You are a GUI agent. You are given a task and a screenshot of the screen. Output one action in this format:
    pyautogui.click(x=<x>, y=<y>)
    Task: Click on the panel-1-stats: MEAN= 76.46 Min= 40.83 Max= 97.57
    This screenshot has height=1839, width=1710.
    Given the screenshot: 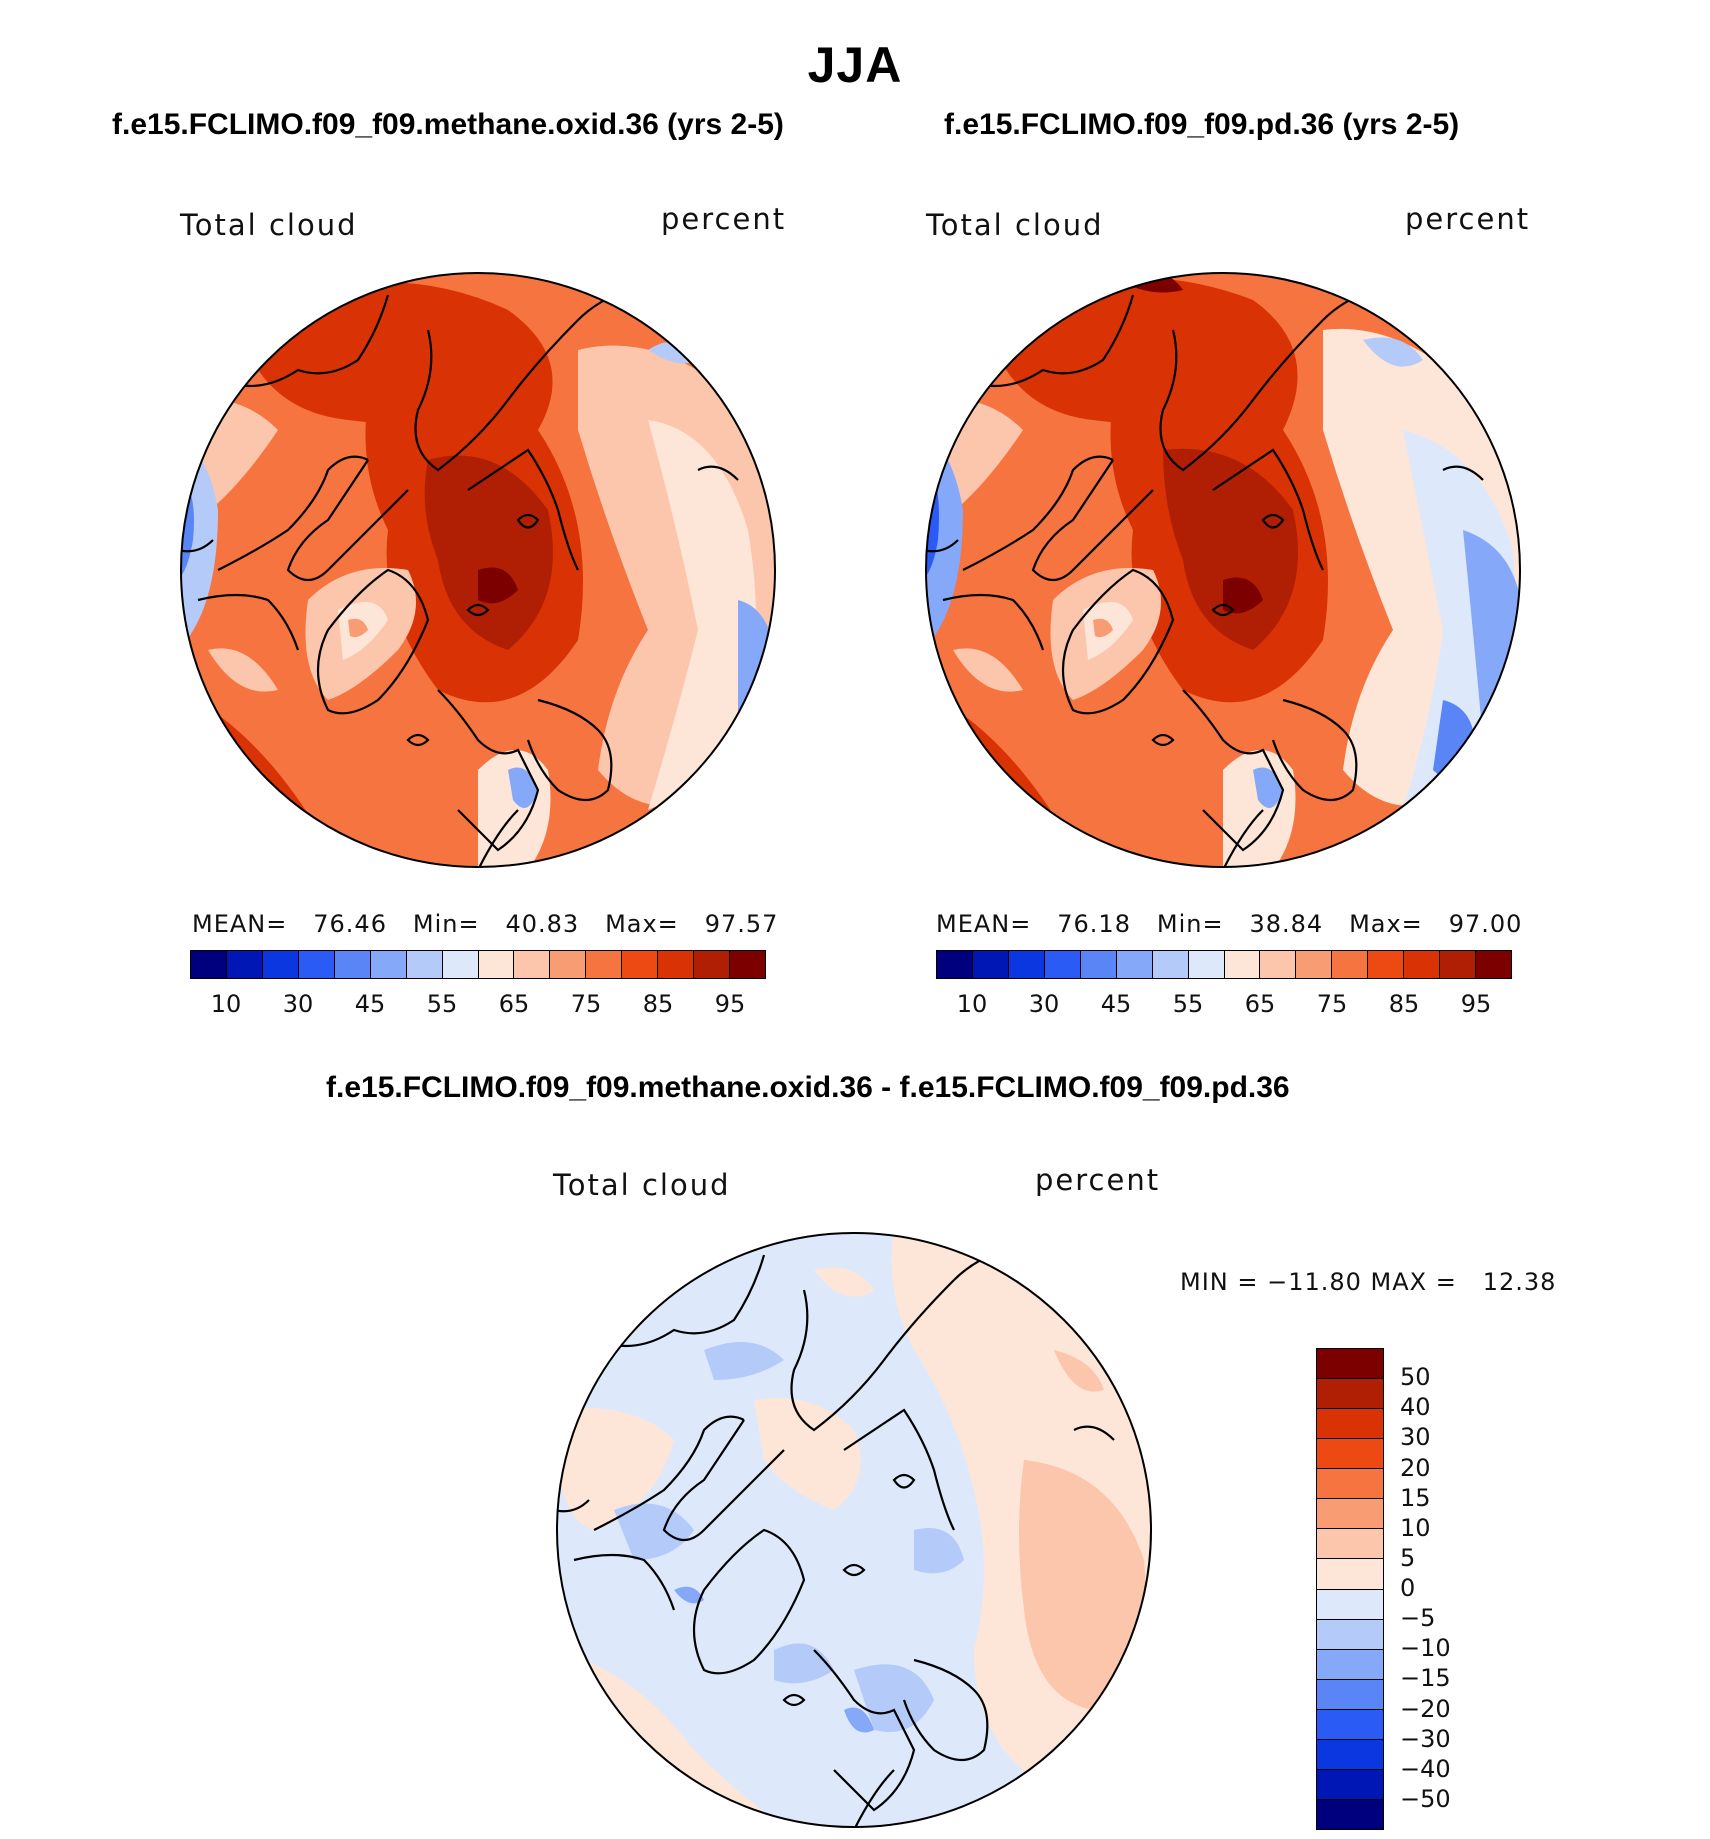 What is the action you would take?
    pyautogui.click(x=485, y=924)
    